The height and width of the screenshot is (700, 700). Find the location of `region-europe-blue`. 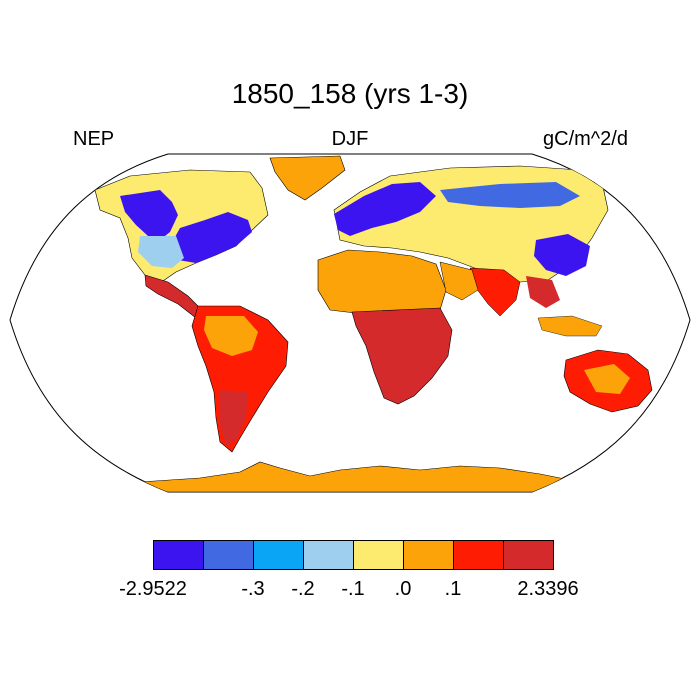

region-europe-blue is located at coordinates (385, 209).